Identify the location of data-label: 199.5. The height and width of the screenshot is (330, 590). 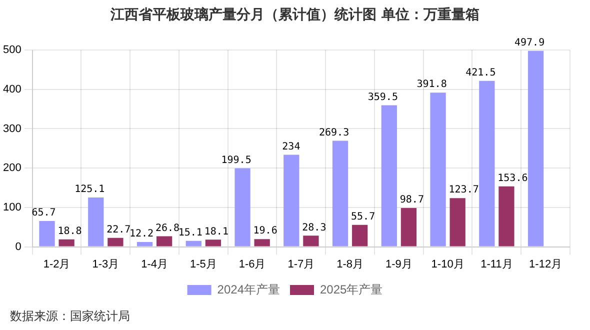
(236, 160).